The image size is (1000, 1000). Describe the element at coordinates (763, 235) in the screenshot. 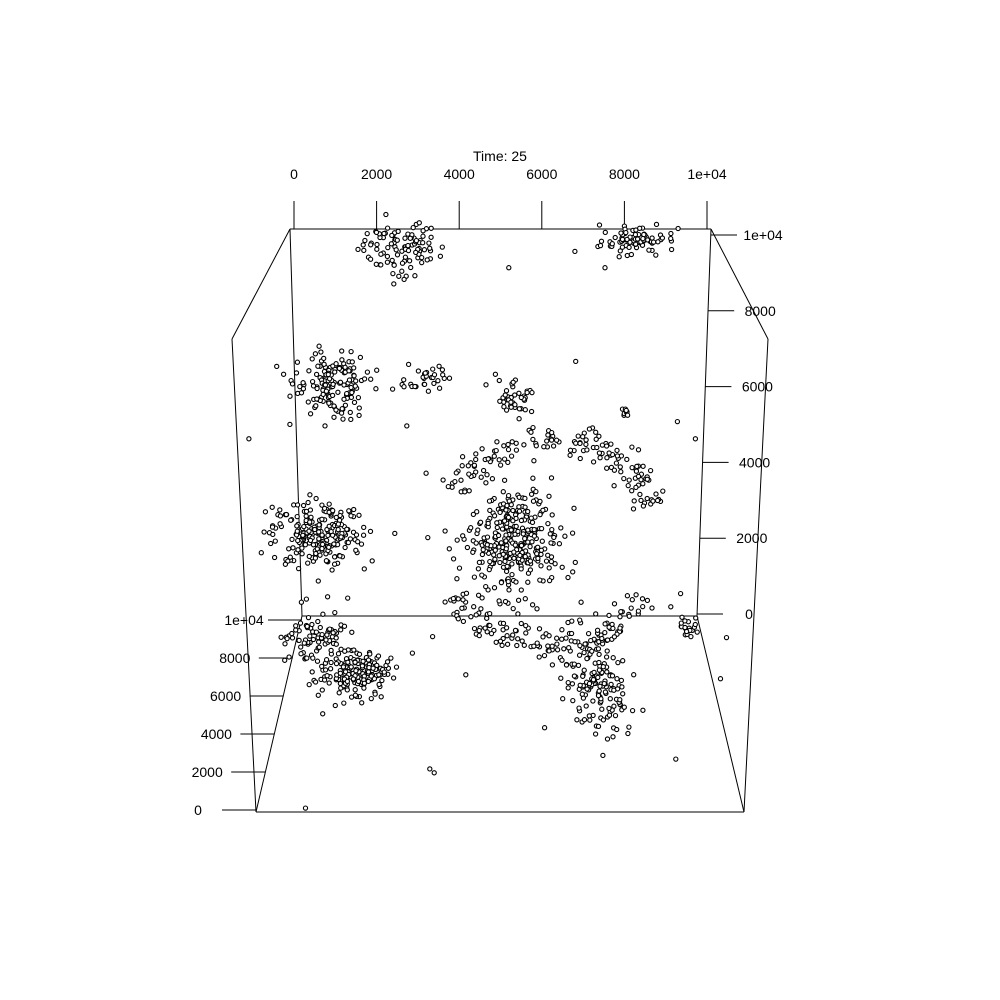

I see `right-axis-tick-label: 1e+04` at that location.